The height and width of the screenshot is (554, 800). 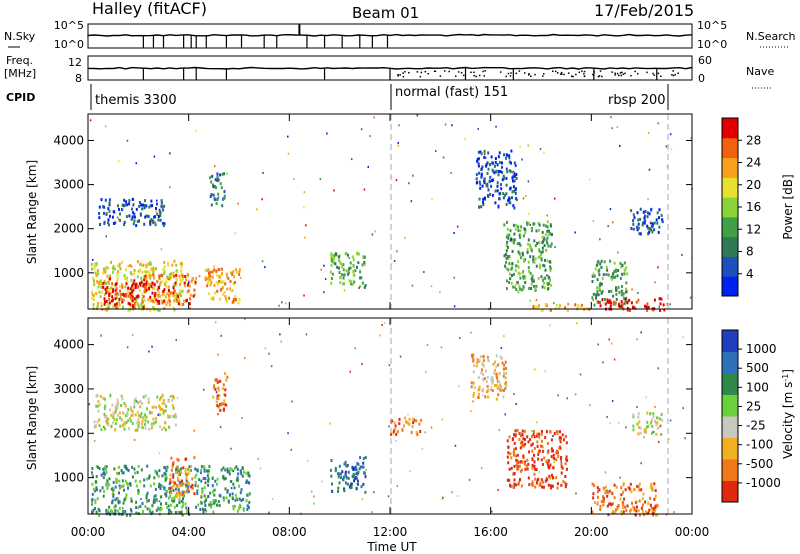 I want to click on colorbar-cell, so click(x=730, y=187).